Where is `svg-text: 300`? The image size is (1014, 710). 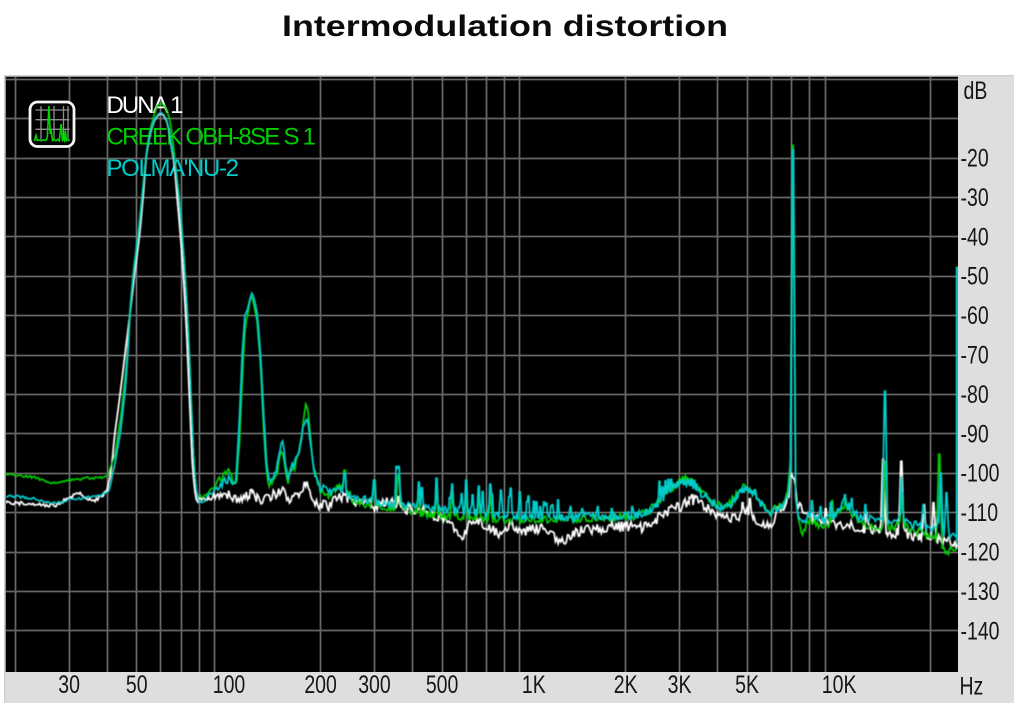
svg-text: 300 is located at coordinates (374, 685).